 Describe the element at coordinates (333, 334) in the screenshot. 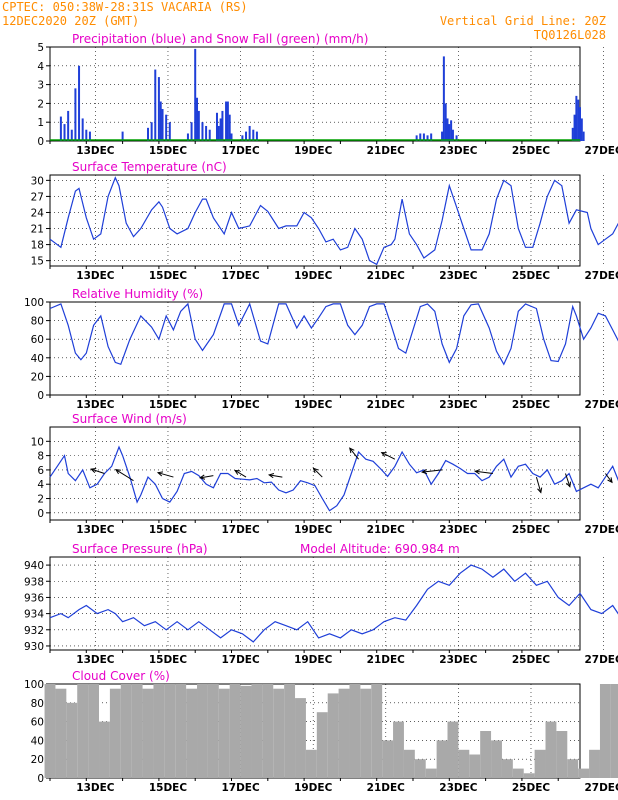

I see `line-humidity` at that location.